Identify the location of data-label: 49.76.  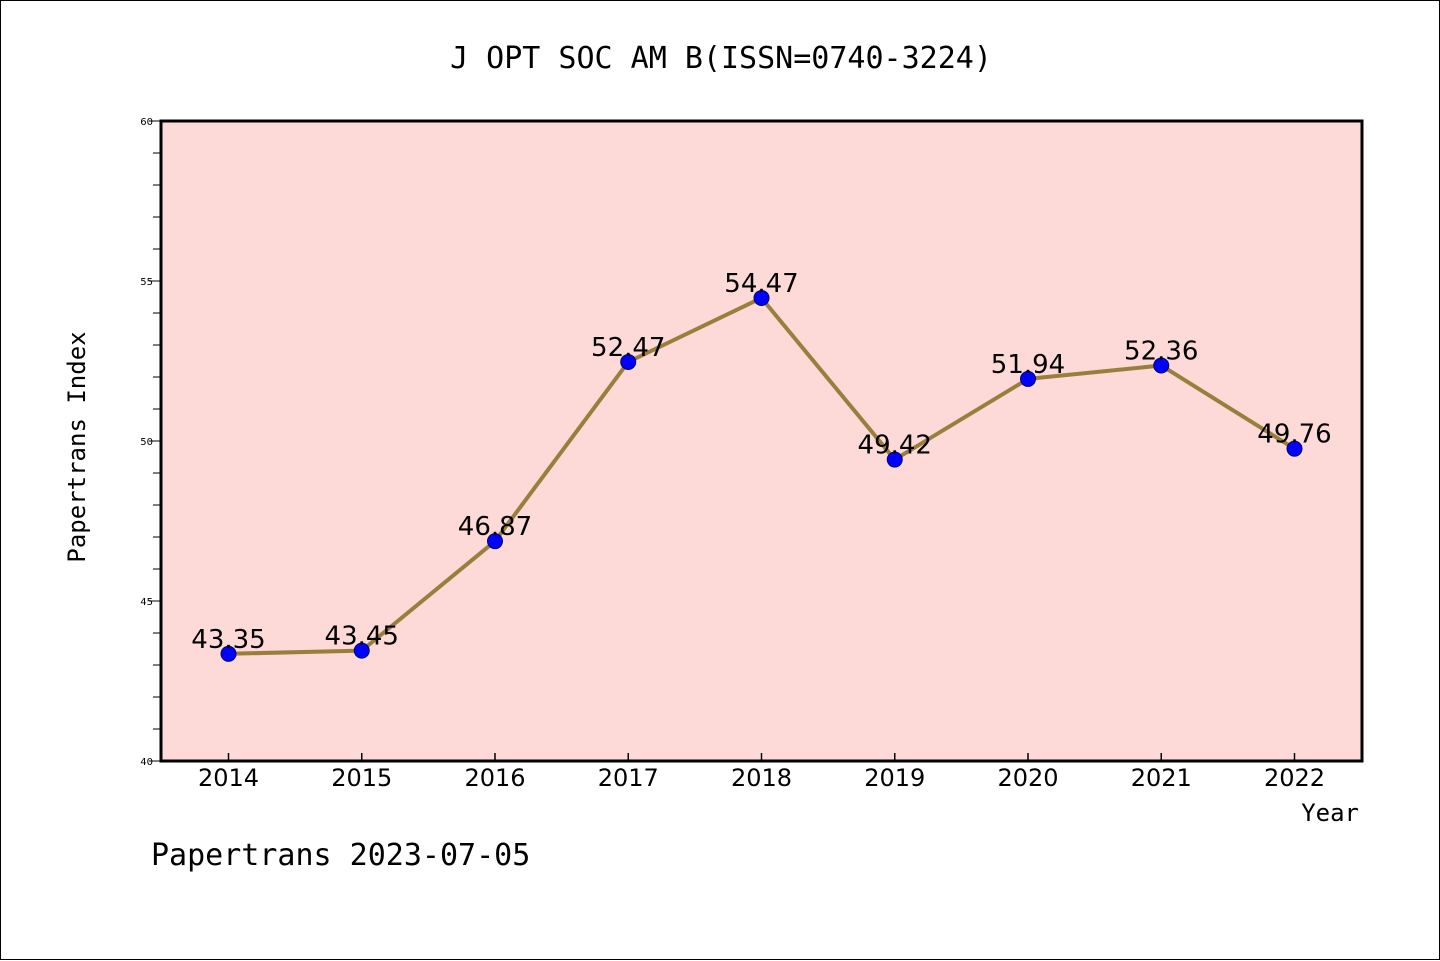
(1294, 435).